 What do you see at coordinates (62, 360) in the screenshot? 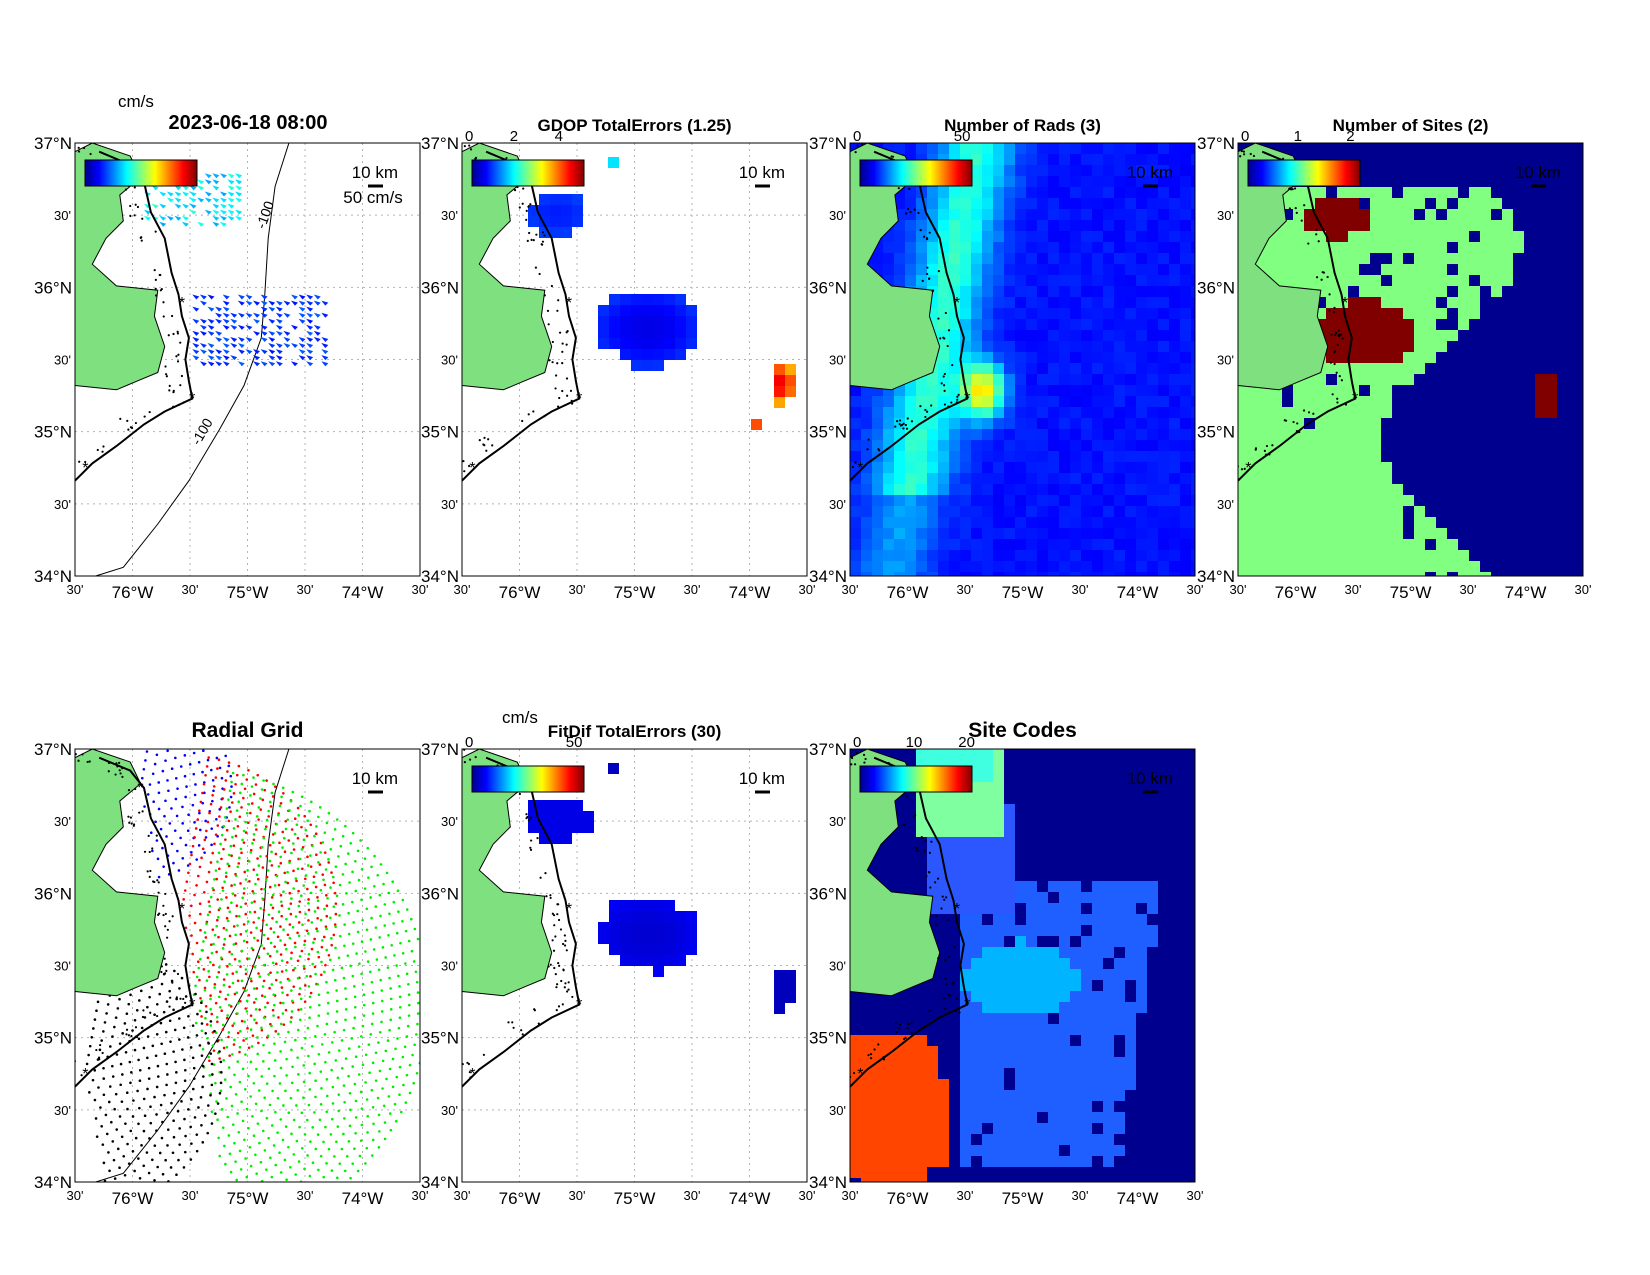
I see `lat-minor-tick-label: 30'` at bounding box center [62, 360].